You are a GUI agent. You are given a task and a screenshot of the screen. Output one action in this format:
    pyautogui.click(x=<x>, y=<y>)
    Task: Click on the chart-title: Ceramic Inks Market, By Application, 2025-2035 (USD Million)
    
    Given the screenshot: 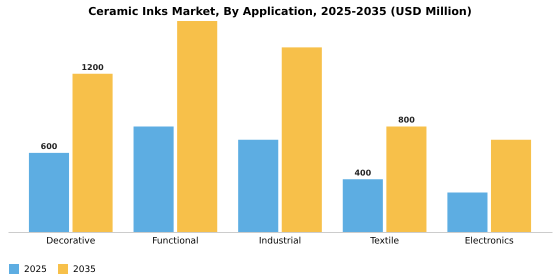 What is the action you would take?
    pyautogui.click(x=280, y=11)
    